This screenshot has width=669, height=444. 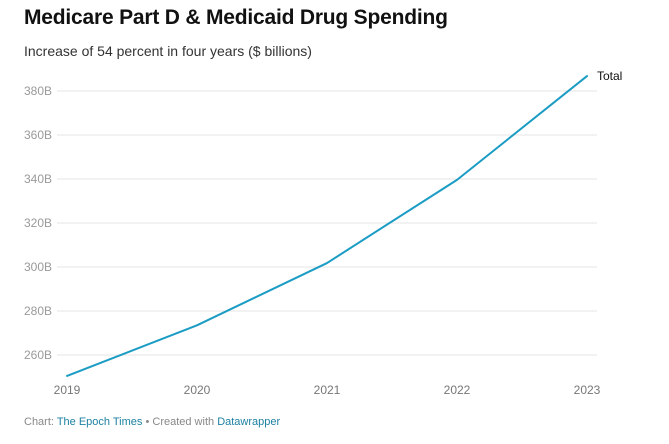 What do you see at coordinates (38, 267) in the screenshot?
I see `y-tick-label: 300B` at bounding box center [38, 267].